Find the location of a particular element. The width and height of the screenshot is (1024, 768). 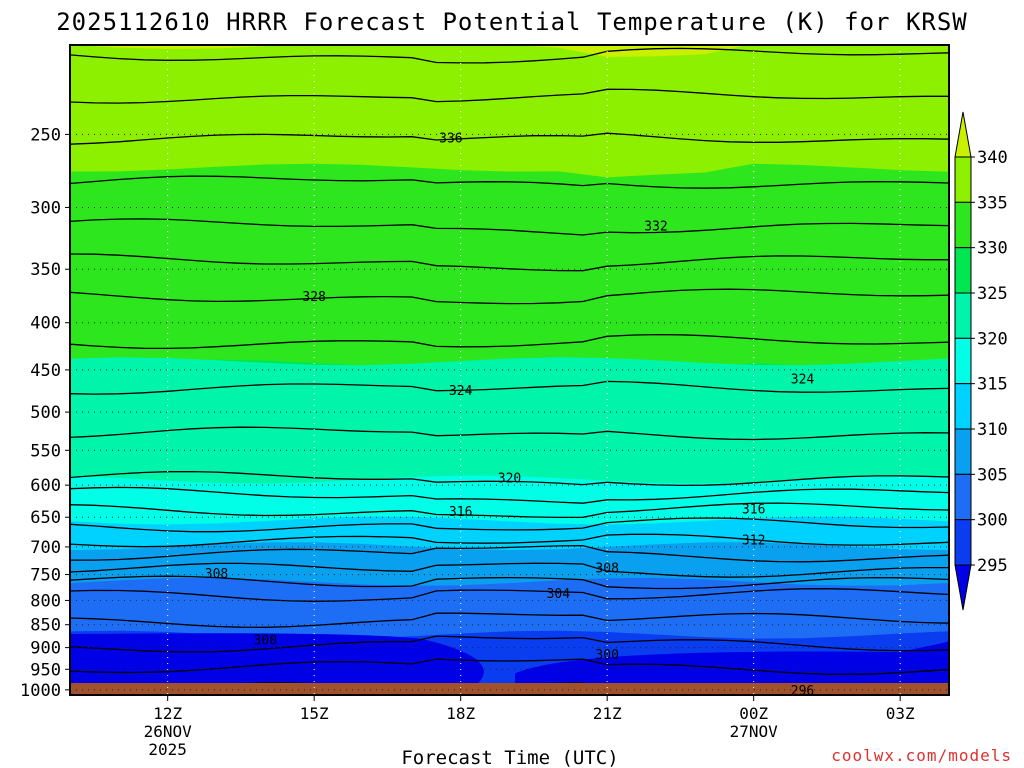

xtick-date-12Z: 26NOV is located at coordinates (168, 731).